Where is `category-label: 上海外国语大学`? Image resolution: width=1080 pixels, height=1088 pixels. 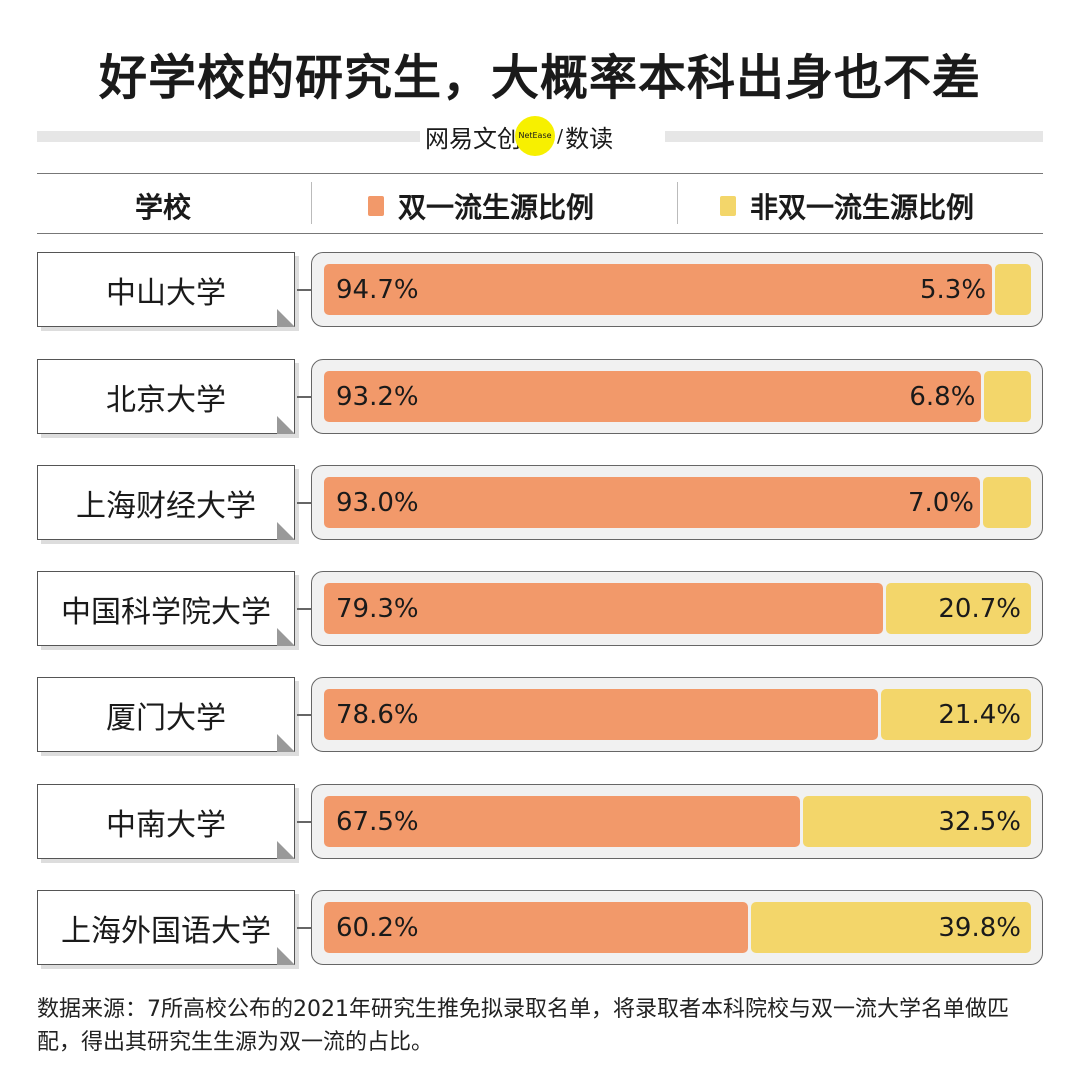
category-label: 上海外国语大学 is located at coordinates (166, 927).